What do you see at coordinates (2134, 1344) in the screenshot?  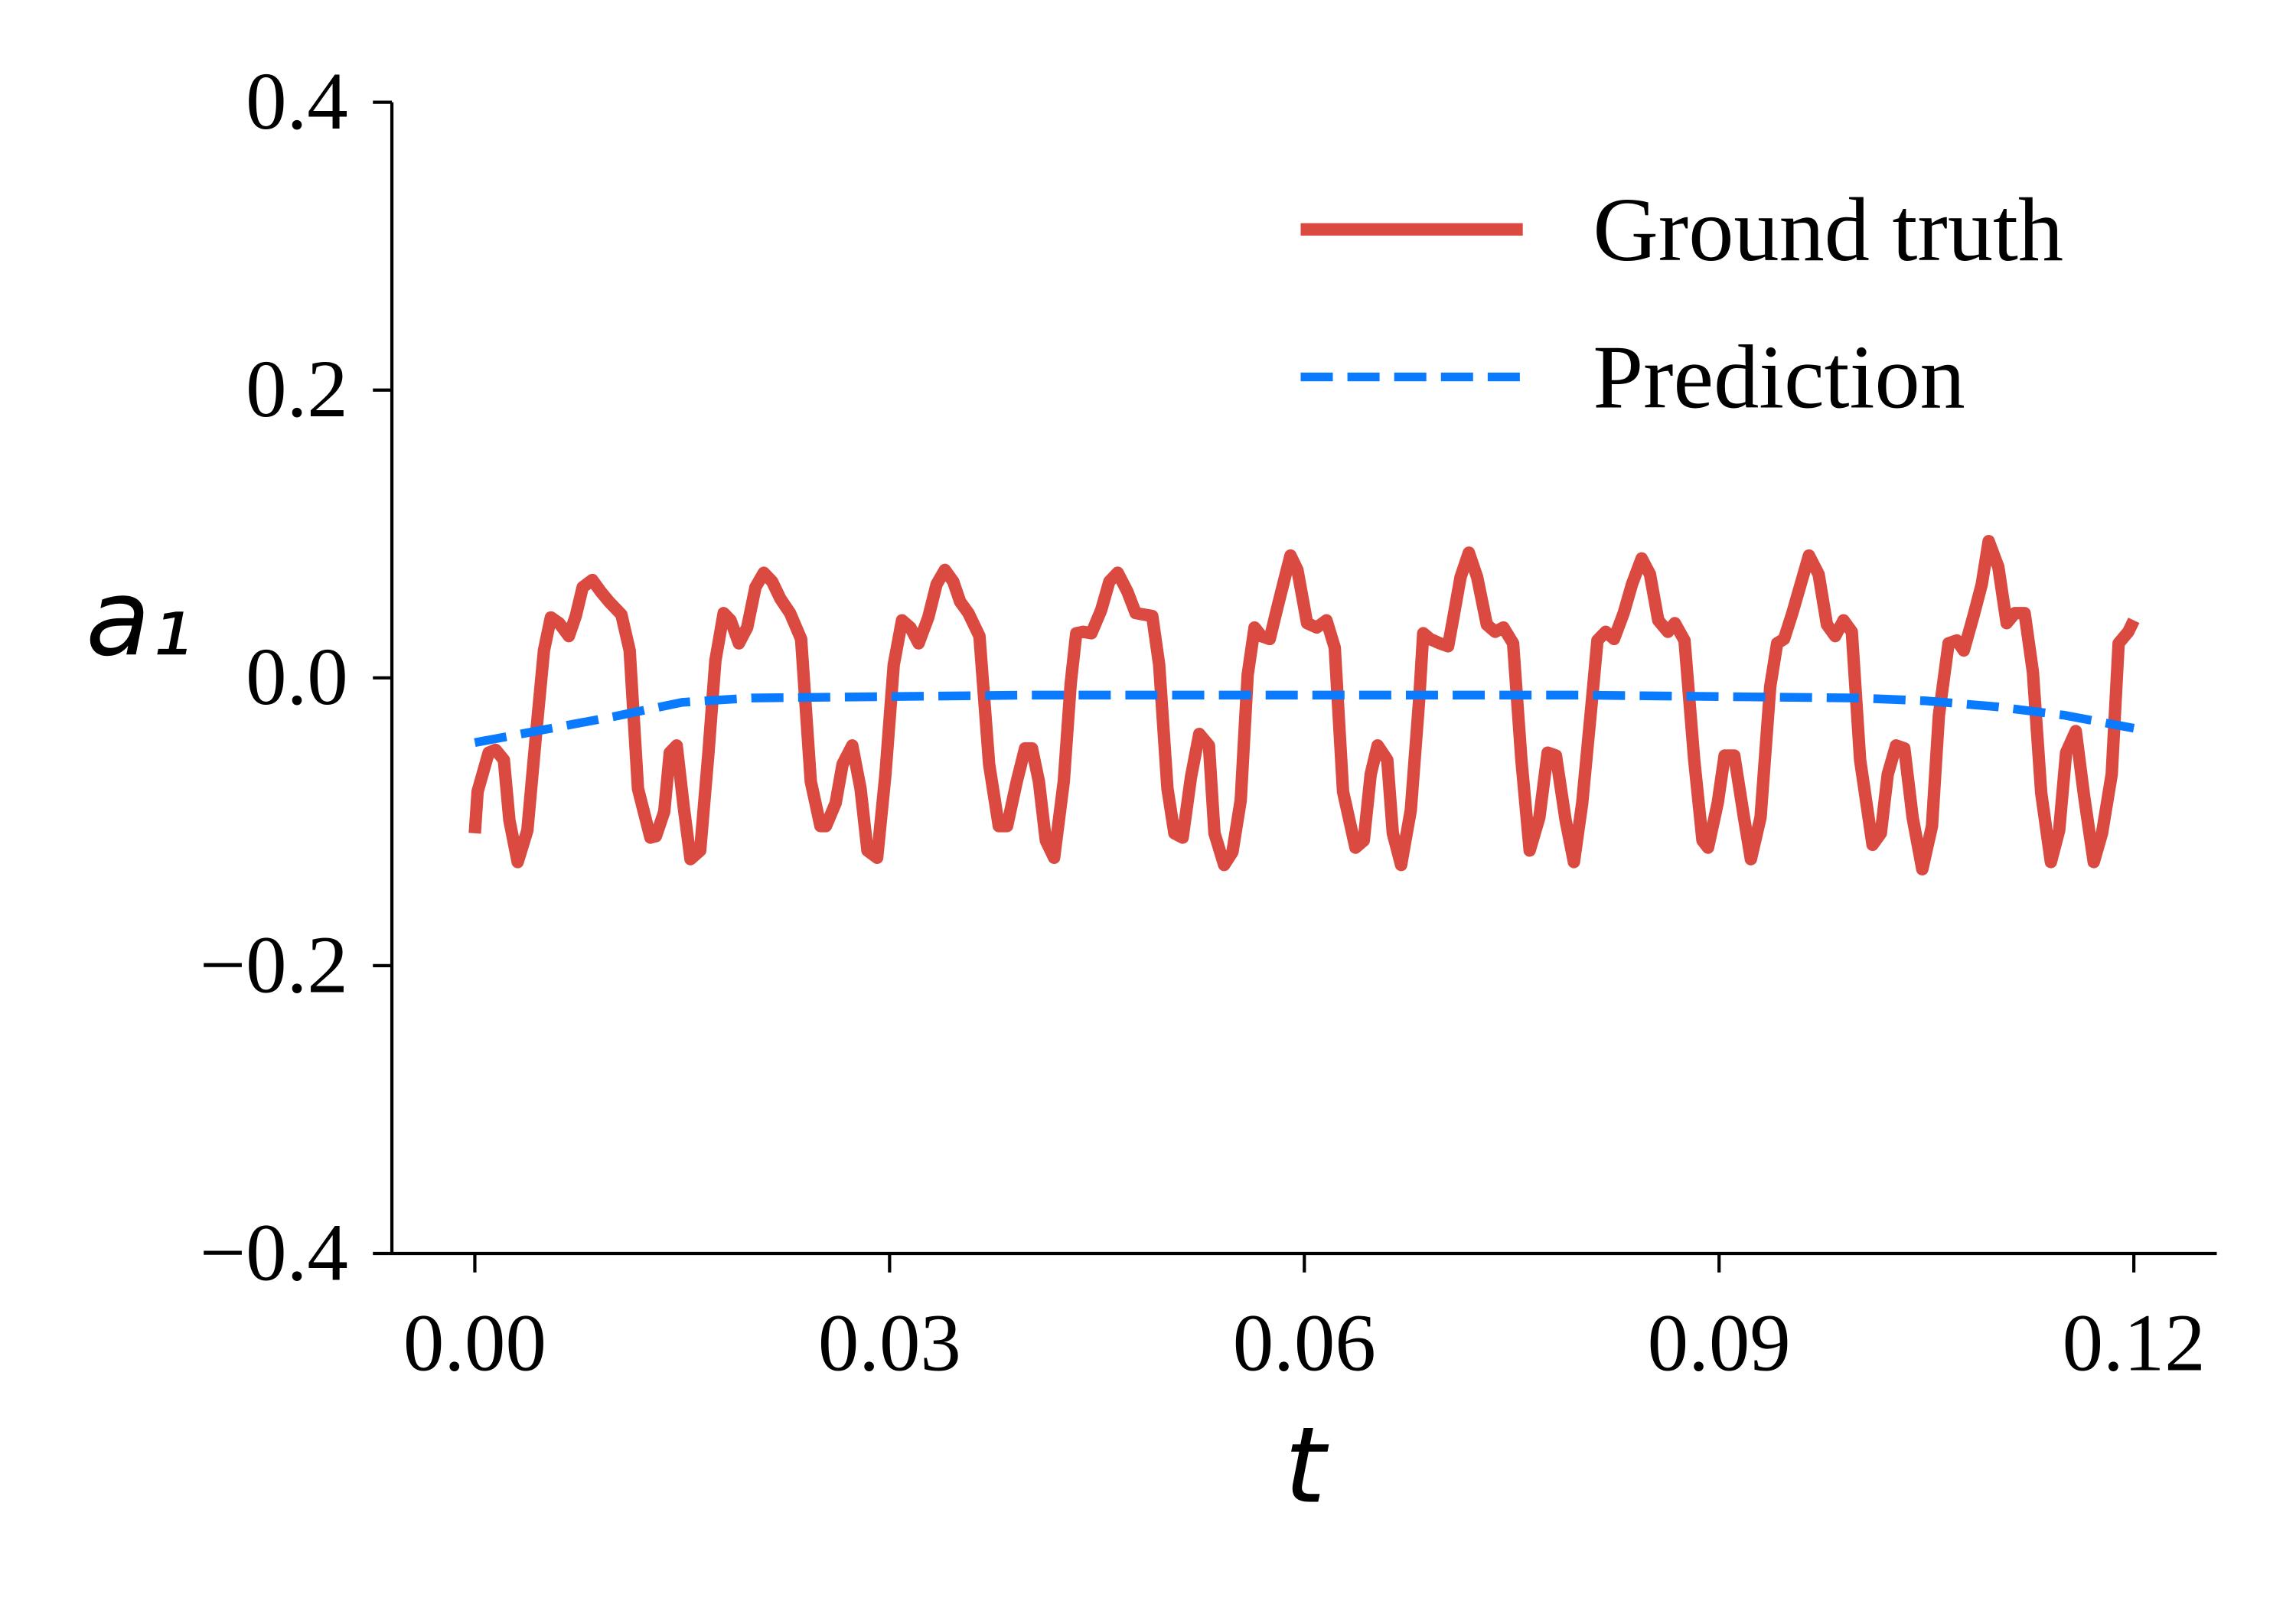 I see `x-tick-label: 0.12` at bounding box center [2134, 1344].